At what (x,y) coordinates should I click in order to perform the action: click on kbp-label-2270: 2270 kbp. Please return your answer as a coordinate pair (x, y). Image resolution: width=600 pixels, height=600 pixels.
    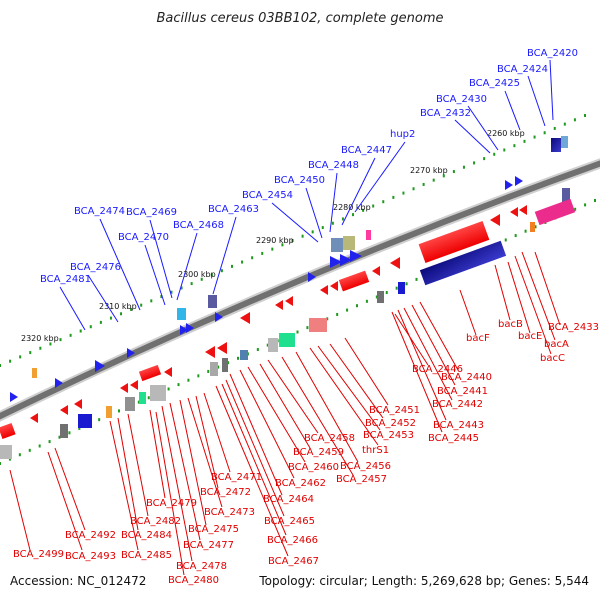
    Looking at the image, I should click on (429, 170).